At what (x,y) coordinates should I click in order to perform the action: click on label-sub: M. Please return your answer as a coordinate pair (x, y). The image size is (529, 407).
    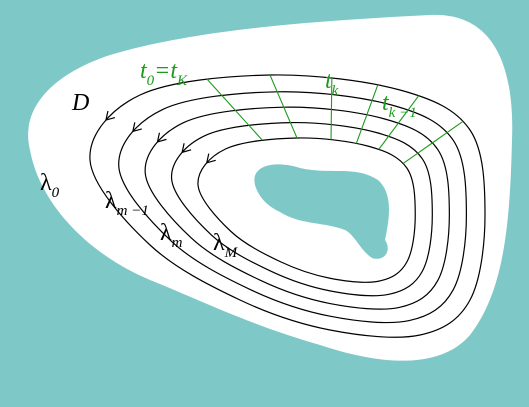
    Looking at the image, I should click on (231, 253).